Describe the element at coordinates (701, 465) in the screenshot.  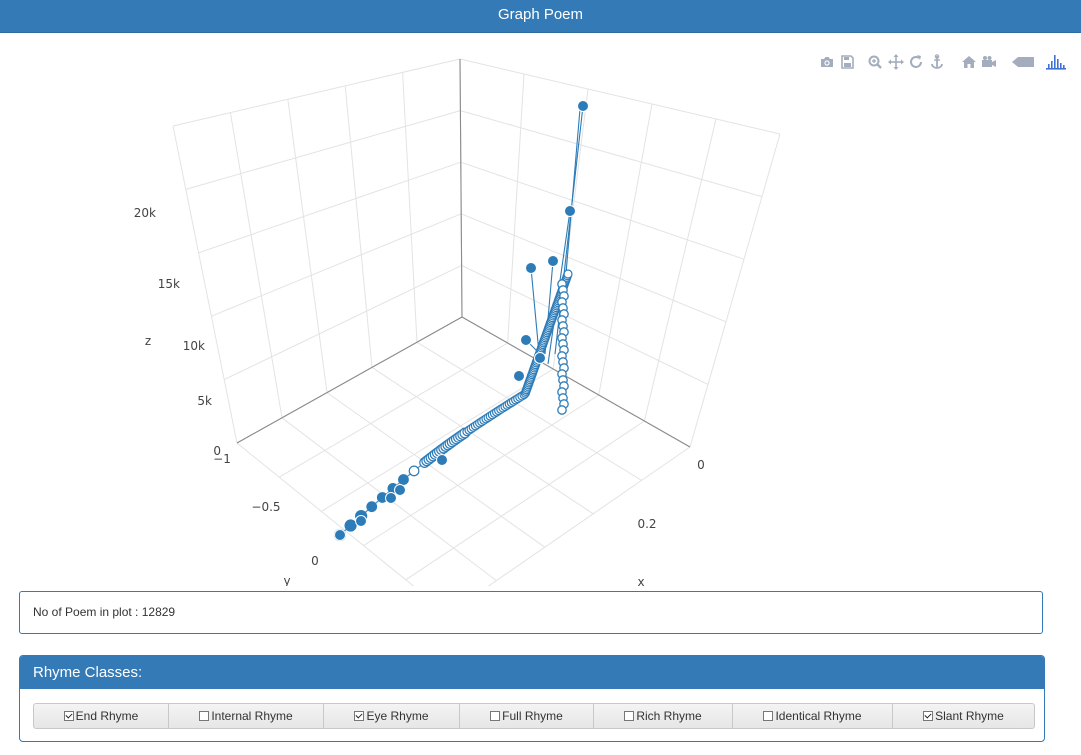
I see `x-tick-label: 0` at that location.